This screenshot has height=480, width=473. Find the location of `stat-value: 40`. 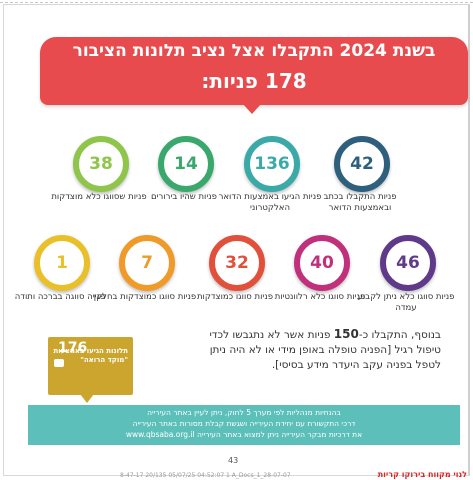

stat-value: 40 is located at coordinates (322, 263).